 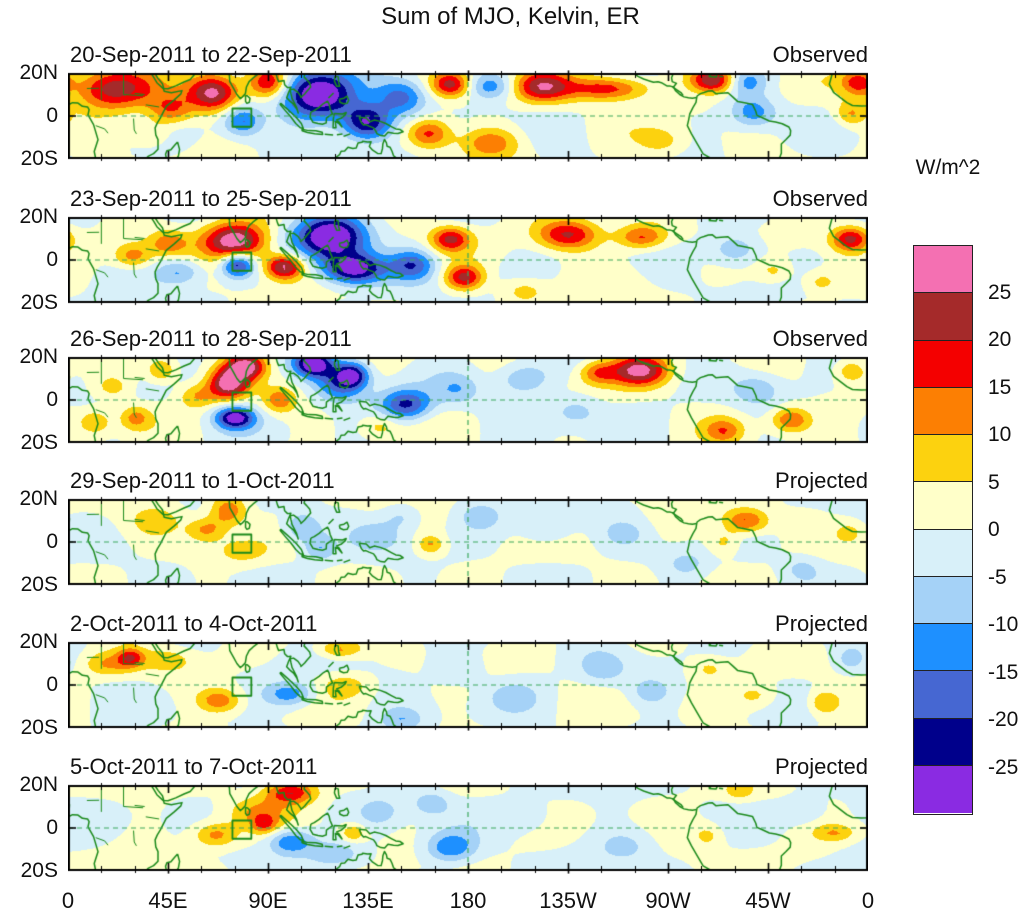 I want to click on x-axis-tick-label: 45E, so click(x=168, y=900).